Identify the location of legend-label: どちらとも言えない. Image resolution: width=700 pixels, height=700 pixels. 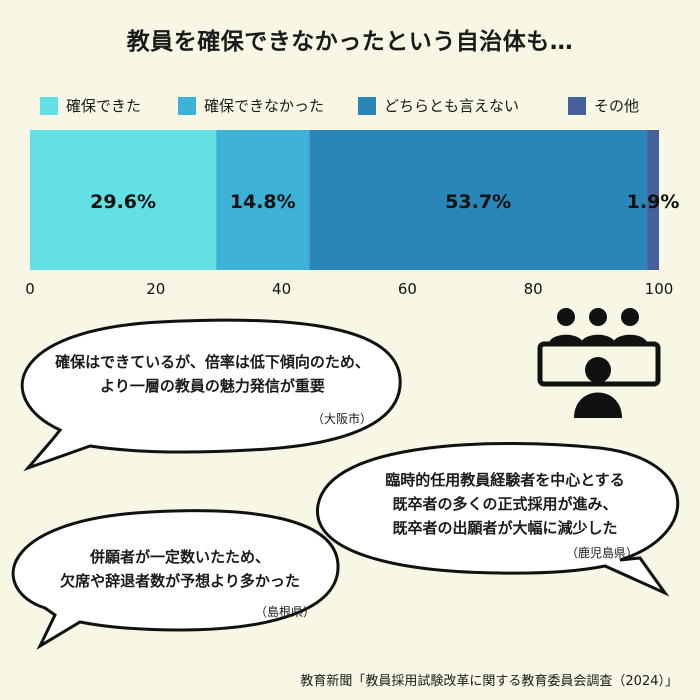
(452, 106).